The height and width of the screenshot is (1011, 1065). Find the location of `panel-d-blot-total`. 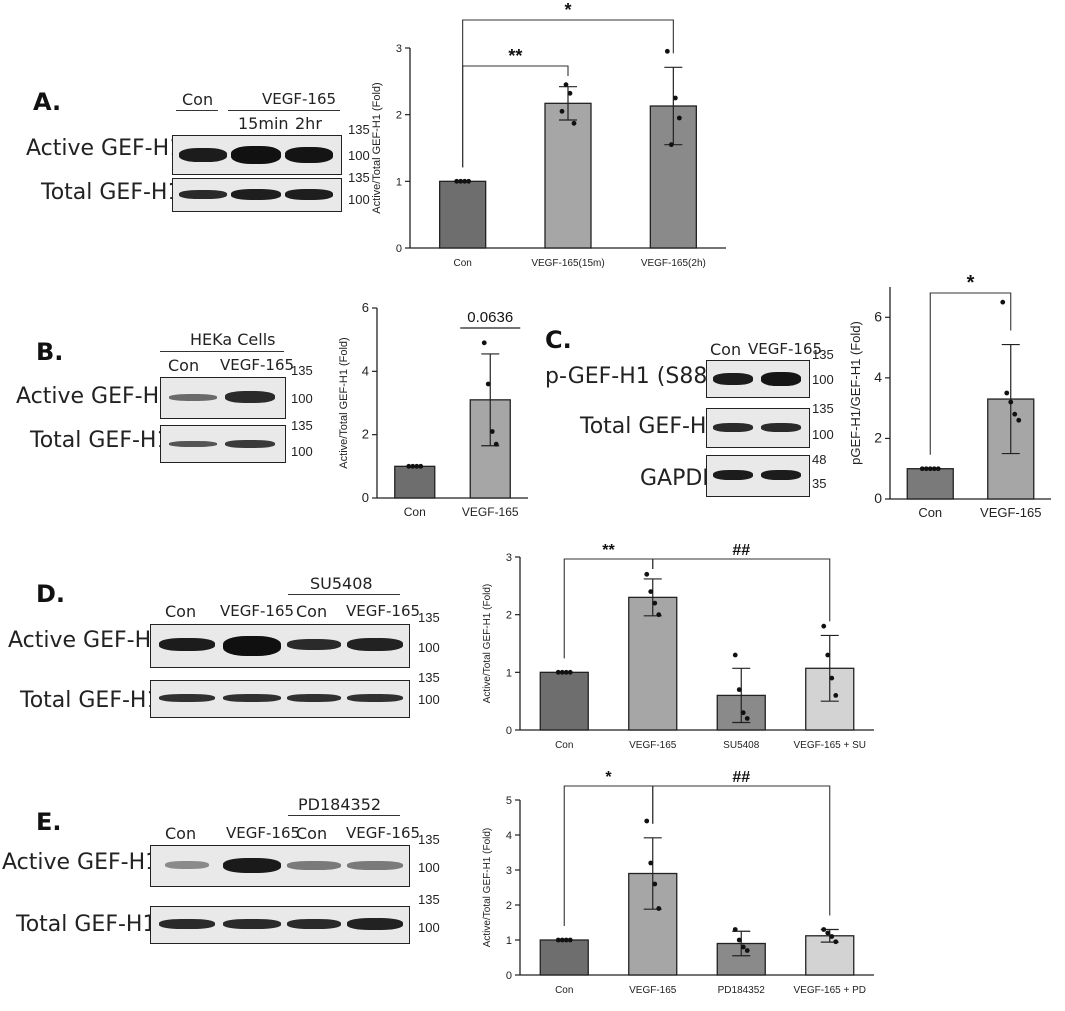

panel-d-blot-total is located at coordinates (280, 699).